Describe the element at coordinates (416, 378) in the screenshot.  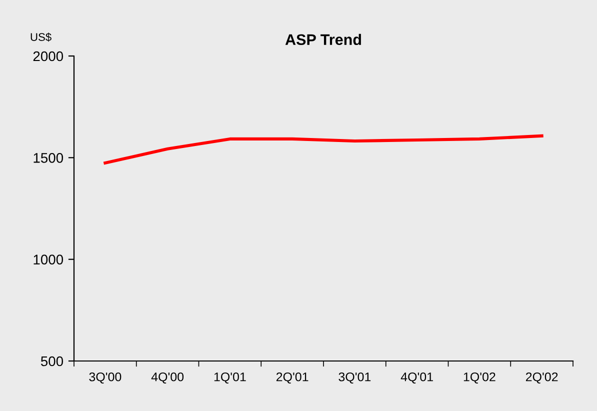
I see `x-tick-label: 4Q'01` at that location.